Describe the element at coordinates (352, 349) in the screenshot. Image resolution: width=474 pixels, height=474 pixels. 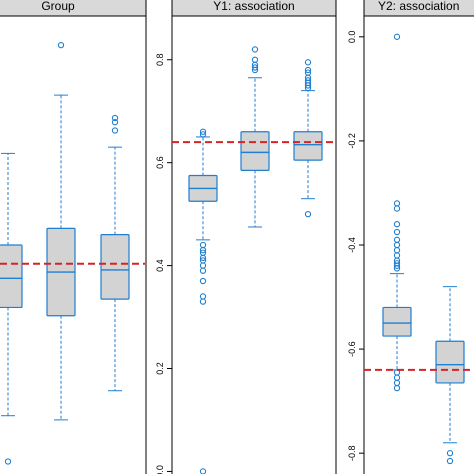
I see `y-tick-label: -0.6` at that location.